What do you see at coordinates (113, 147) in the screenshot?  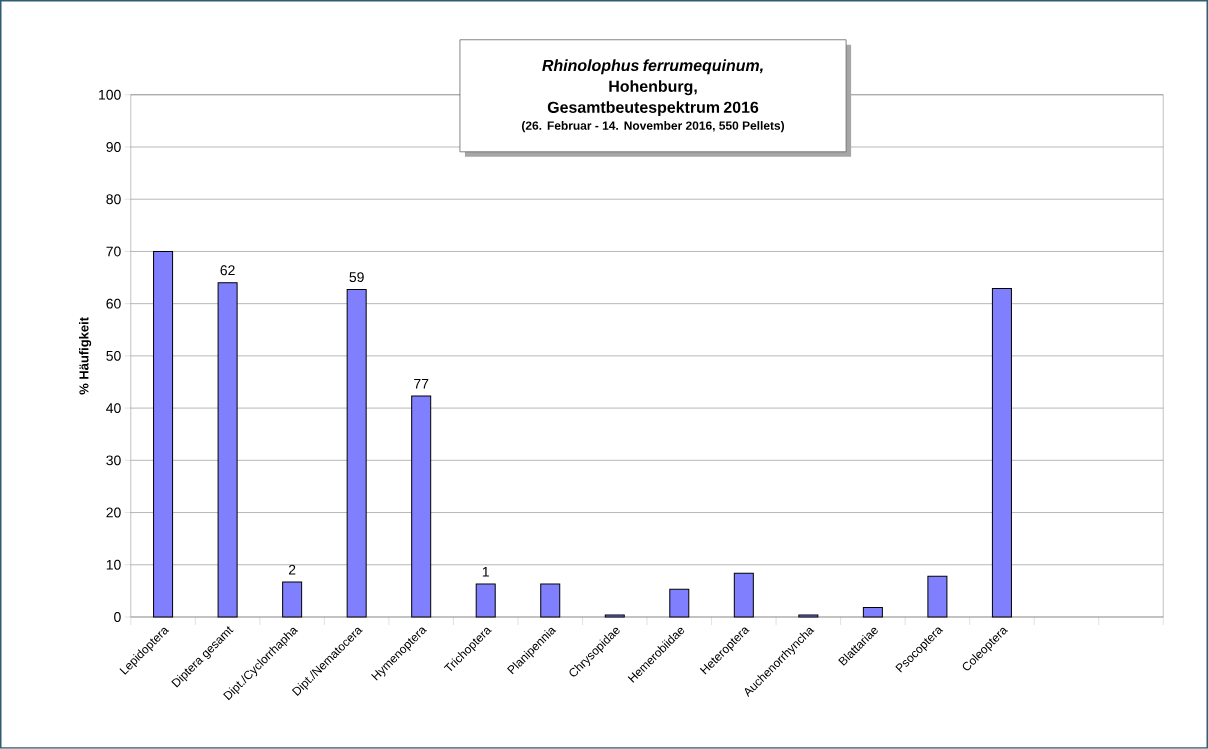 I see `y-tick-label: 90` at bounding box center [113, 147].